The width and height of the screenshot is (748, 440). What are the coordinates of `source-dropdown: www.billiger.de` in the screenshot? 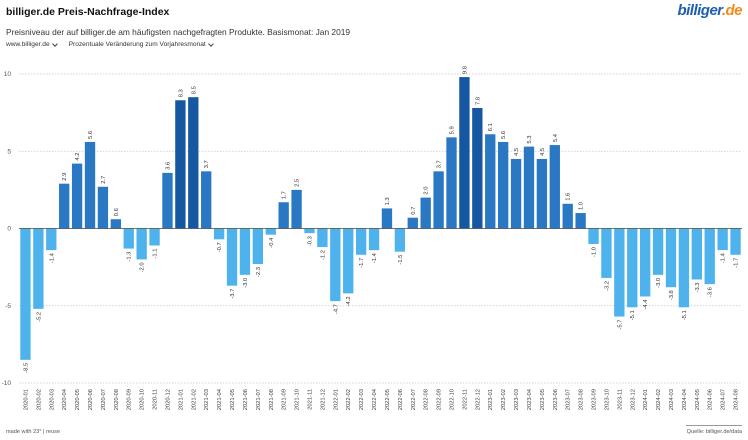 It's located at (32, 44).